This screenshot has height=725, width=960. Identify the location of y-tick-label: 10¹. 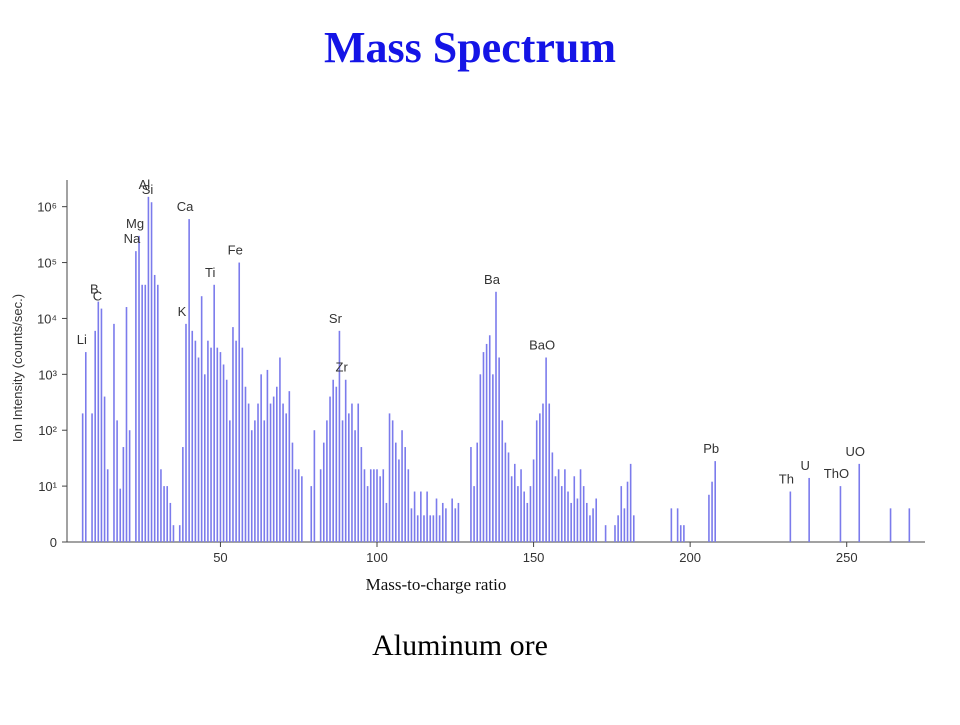
(47, 486).